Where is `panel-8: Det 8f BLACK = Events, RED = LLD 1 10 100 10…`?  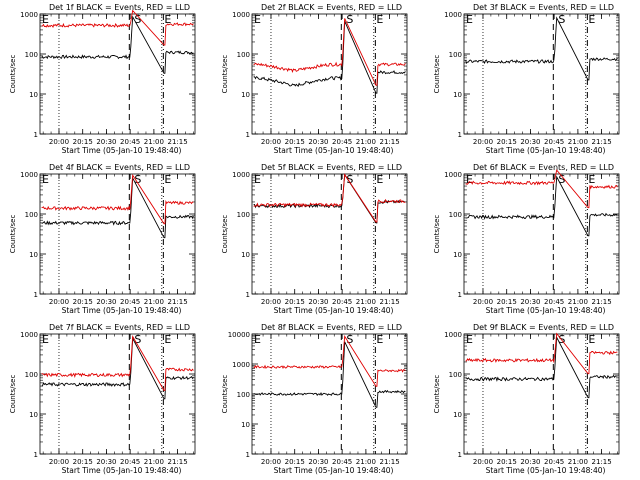 panel-8: Det 8f BLACK = Events, RED = LLD 1 10 100 10… is located at coordinates (314, 399).